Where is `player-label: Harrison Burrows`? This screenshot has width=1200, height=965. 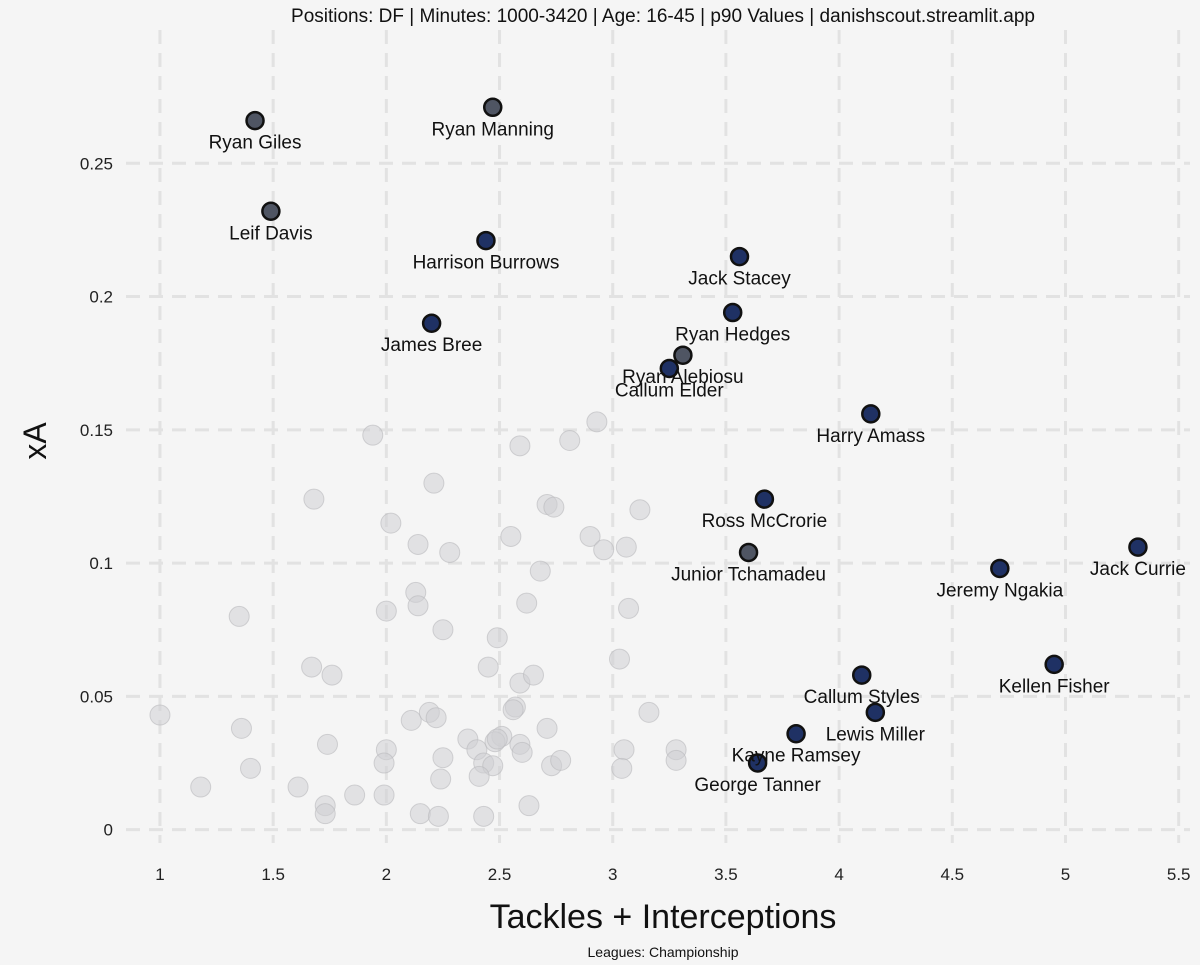 player-label: Harrison Burrows is located at coordinates (486, 263).